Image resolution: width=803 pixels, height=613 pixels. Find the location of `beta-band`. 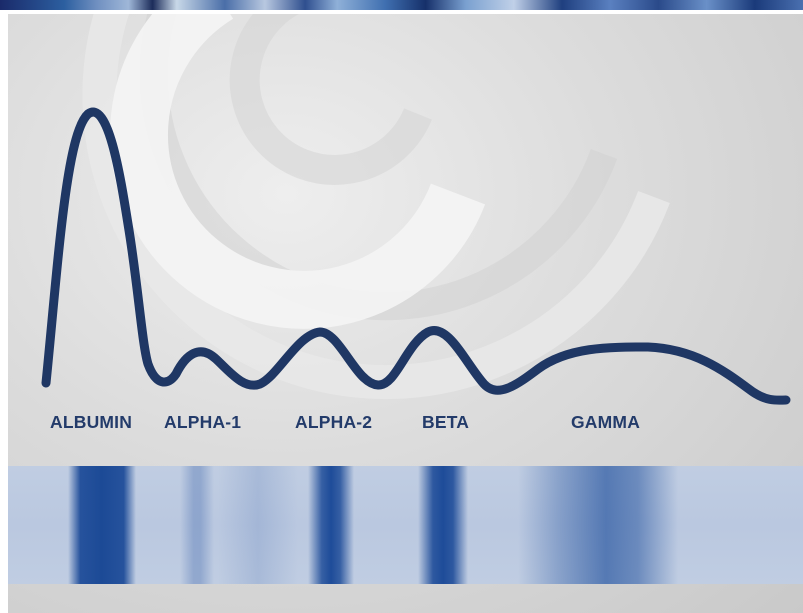

beta-band is located at coordinates (443, 525).